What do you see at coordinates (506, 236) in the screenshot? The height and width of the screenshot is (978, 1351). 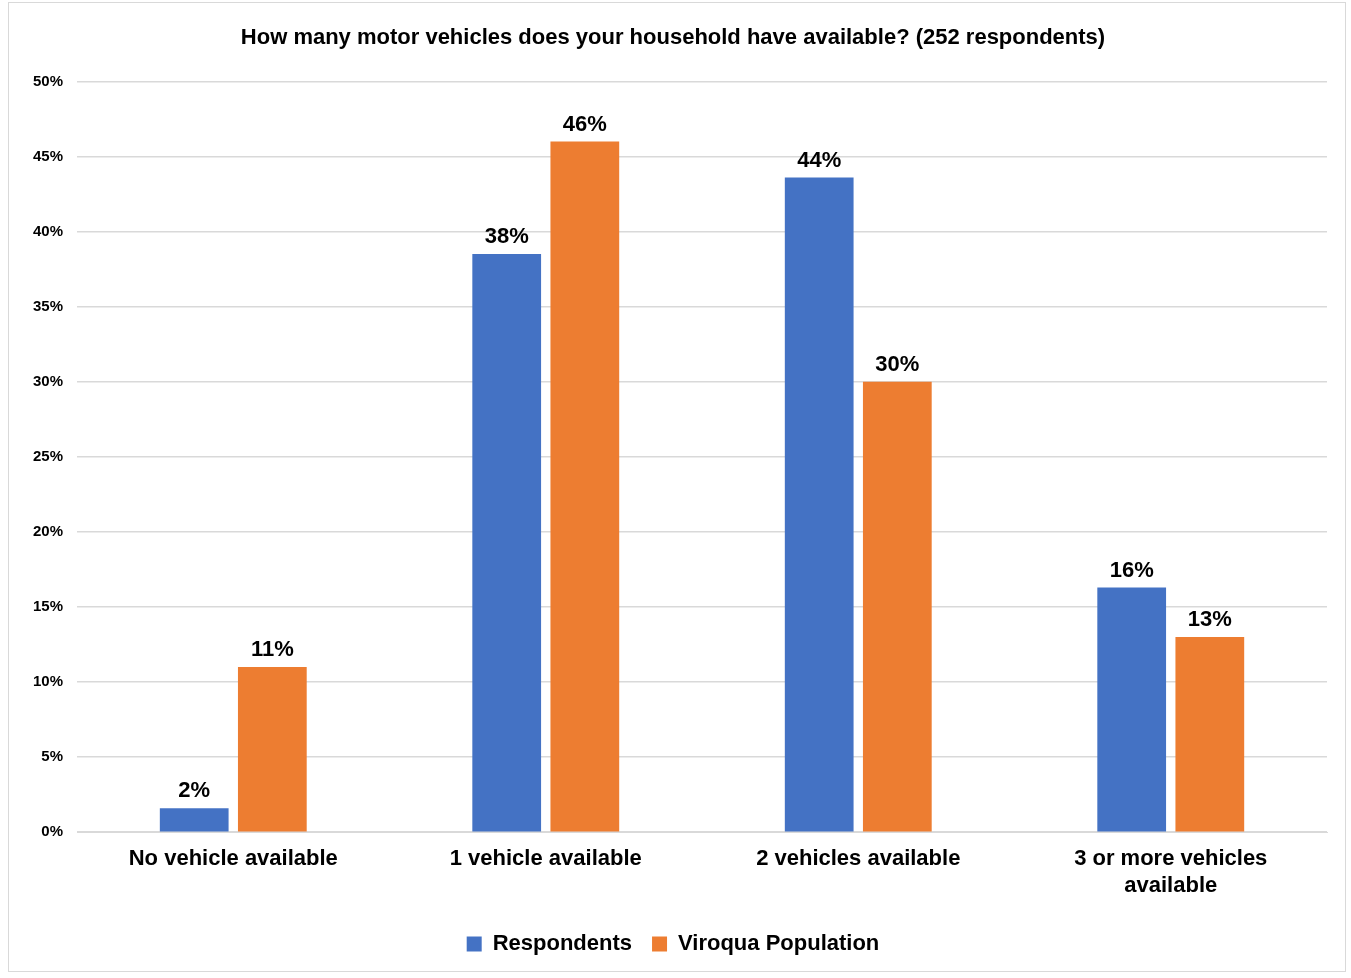 I see `data-label: 38%` at bounding box center [506, 236].